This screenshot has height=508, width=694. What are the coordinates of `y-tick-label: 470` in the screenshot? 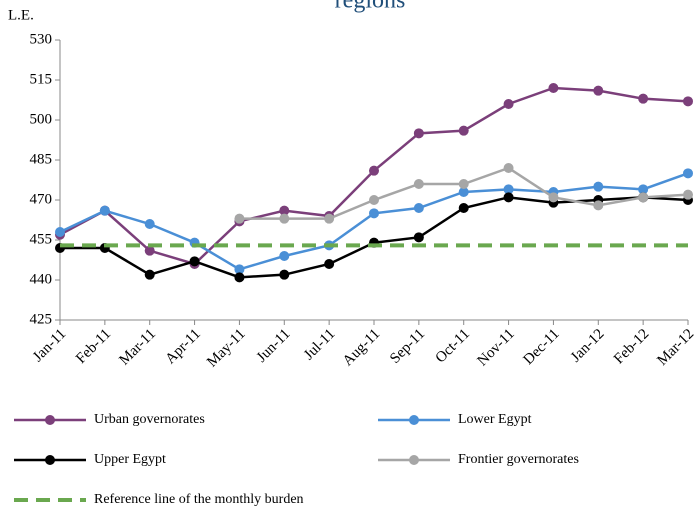 It's located at (41, 199).